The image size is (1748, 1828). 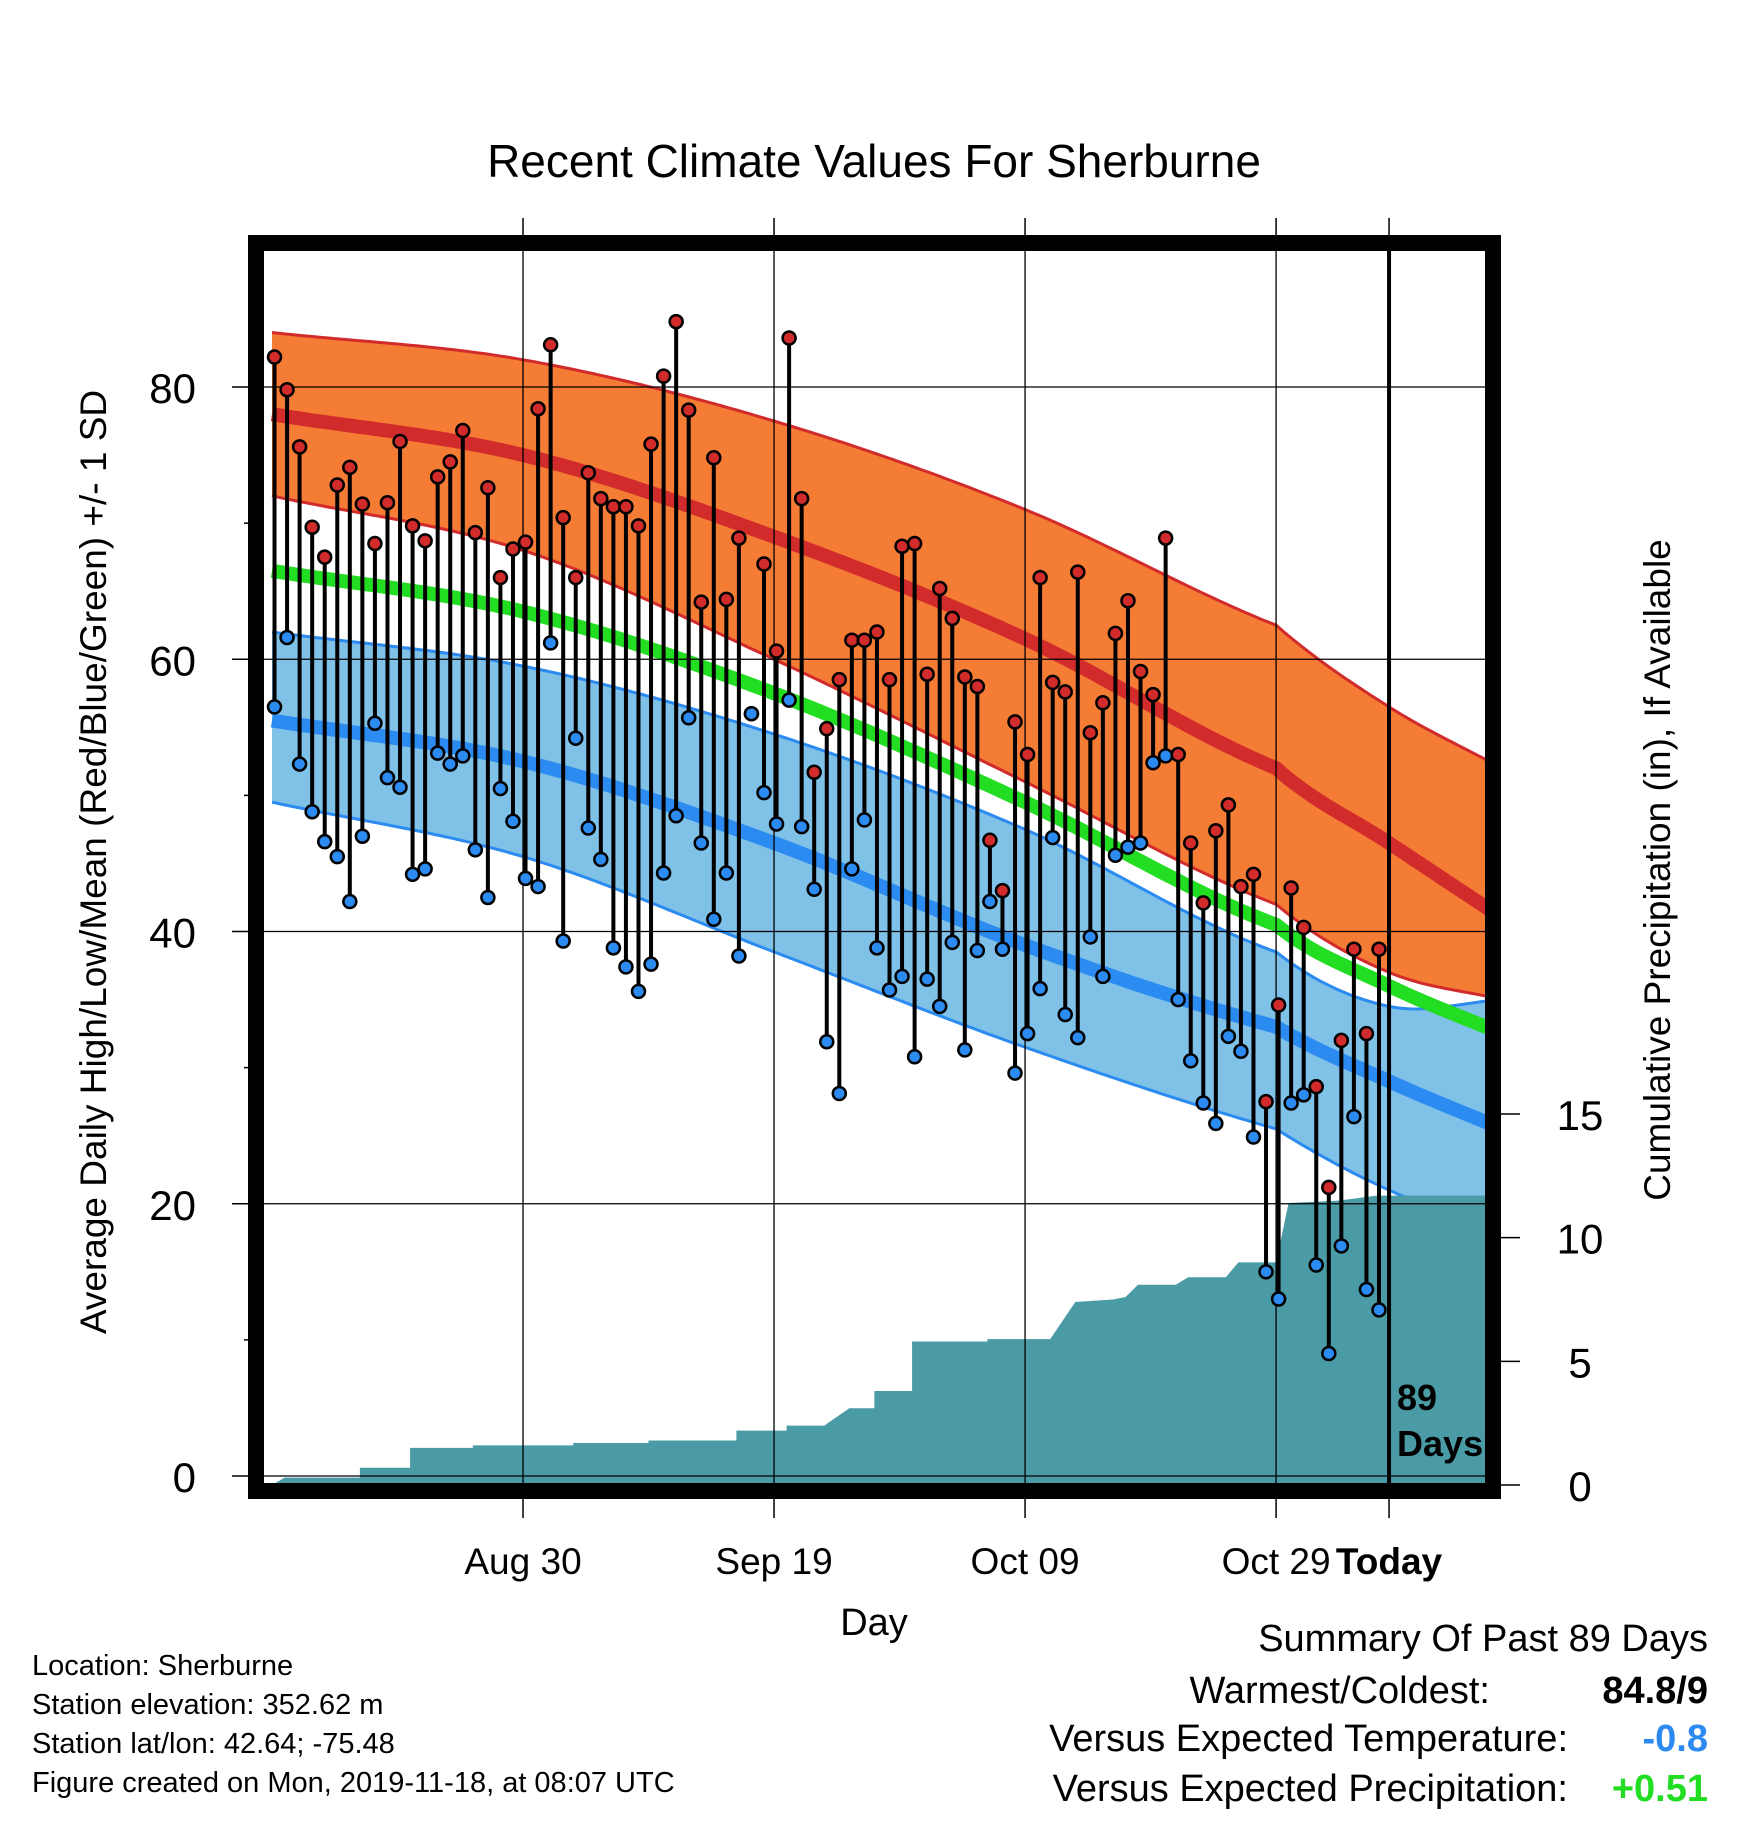 What do you see at coordinates (1308, 1739) in the screenshot?
I see `temp-departure-label: Versus Expected Temperature:` at bounding box center [1308, 1739].